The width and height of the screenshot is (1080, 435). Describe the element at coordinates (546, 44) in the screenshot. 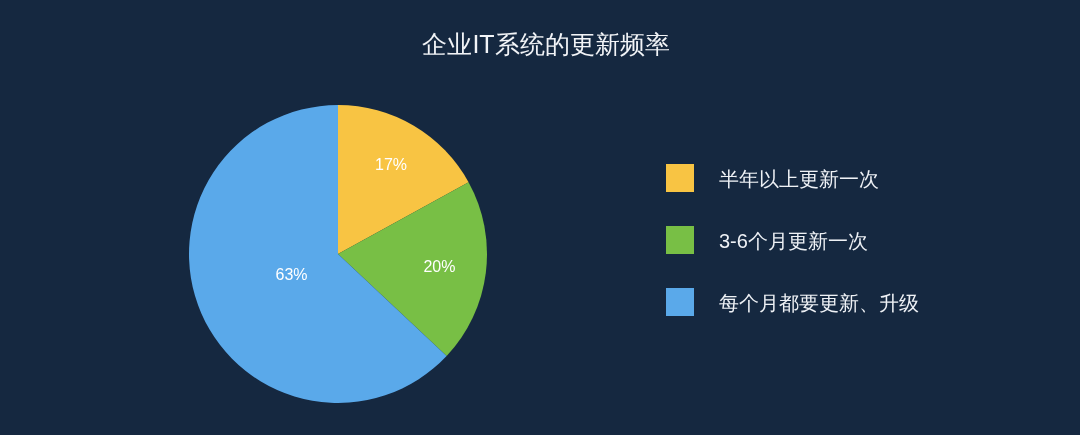

I see `title: 企业IT系统的更新频率` at that location.